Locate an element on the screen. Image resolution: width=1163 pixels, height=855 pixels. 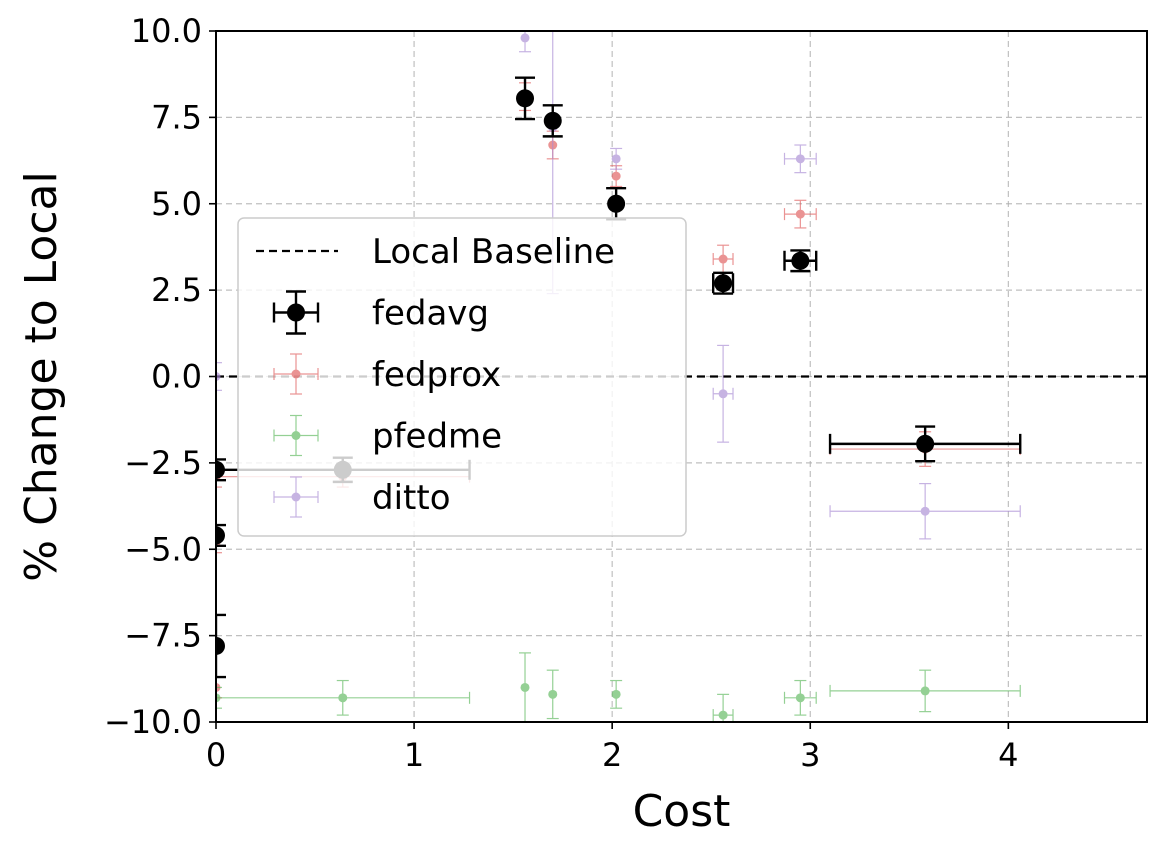
series-pfedme is located at coordinates (618, 687).